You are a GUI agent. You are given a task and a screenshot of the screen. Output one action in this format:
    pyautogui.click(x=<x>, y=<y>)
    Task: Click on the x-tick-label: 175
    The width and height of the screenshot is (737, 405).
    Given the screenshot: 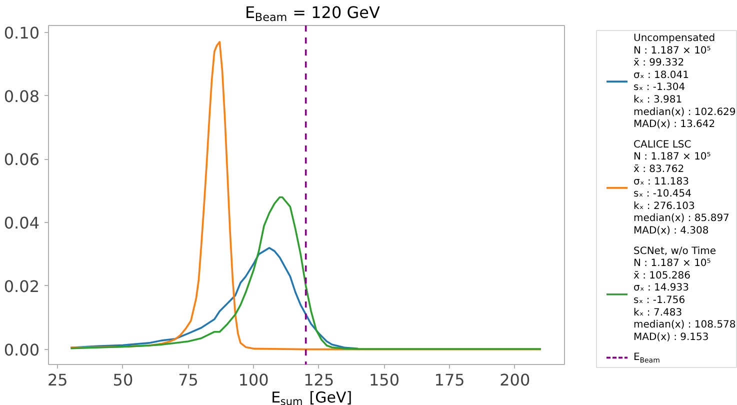 What is the action you would take?
    pyautogui.click(x=449, y=380)
    